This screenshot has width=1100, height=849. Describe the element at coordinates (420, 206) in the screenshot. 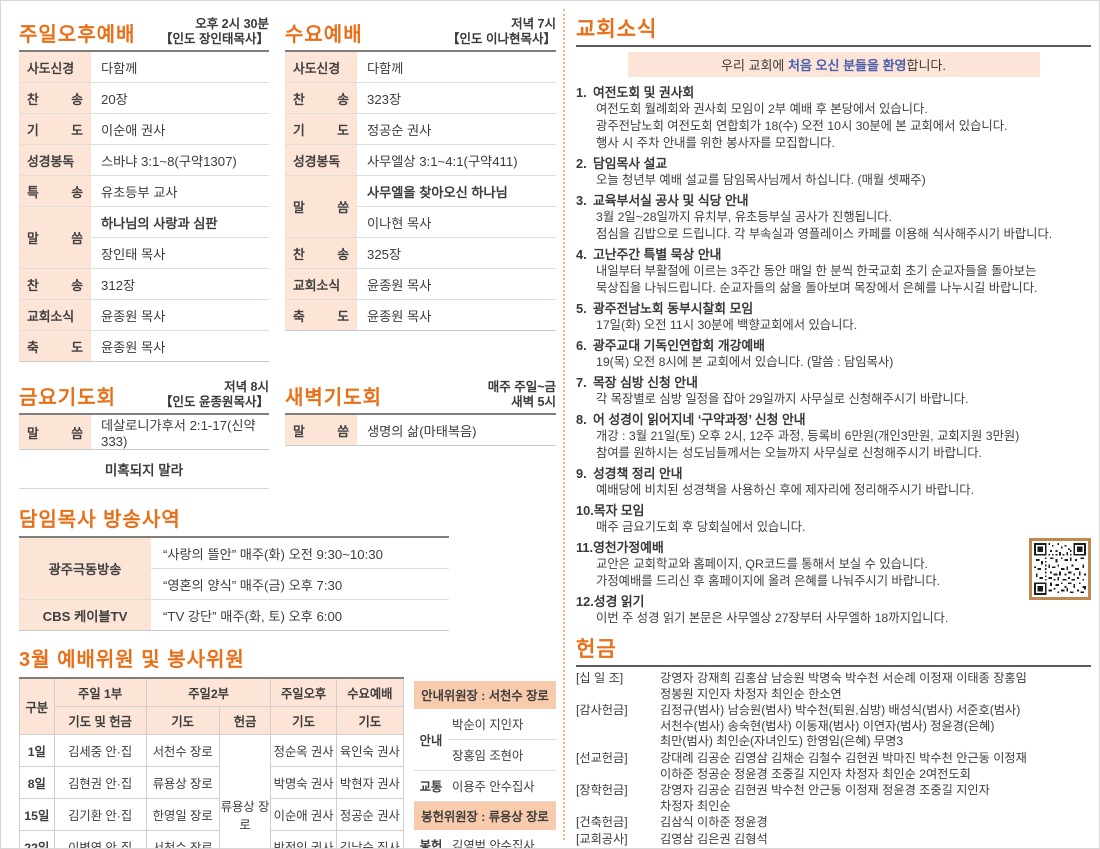

I see `sermon-row: 말 씀 사무엘을 찾아오신 하나님 이나현 목사` at that location.